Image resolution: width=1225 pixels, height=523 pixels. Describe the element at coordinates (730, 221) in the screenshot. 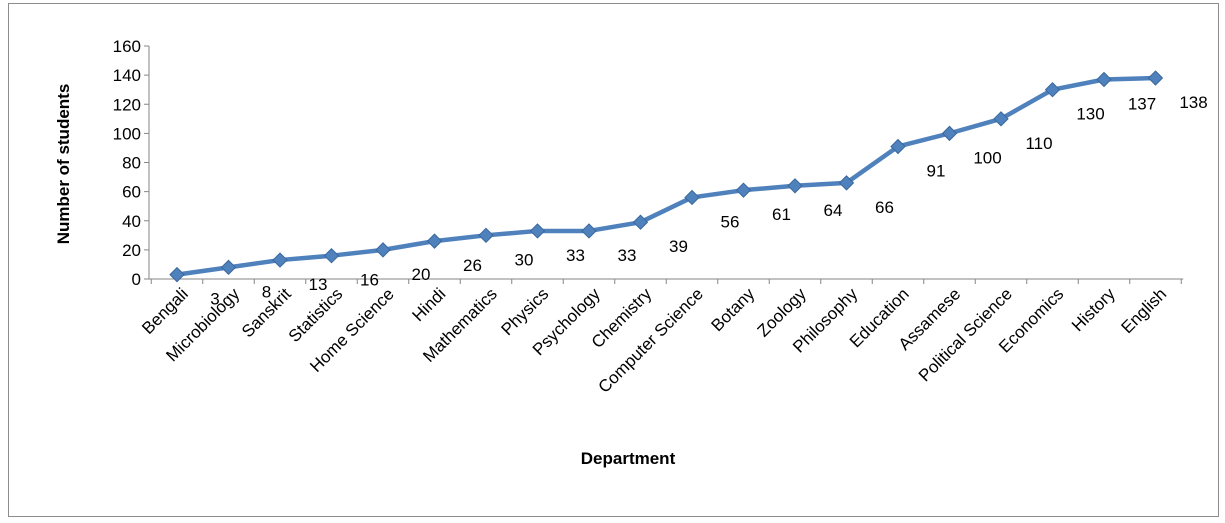

I see `data-label: 56` at that location.